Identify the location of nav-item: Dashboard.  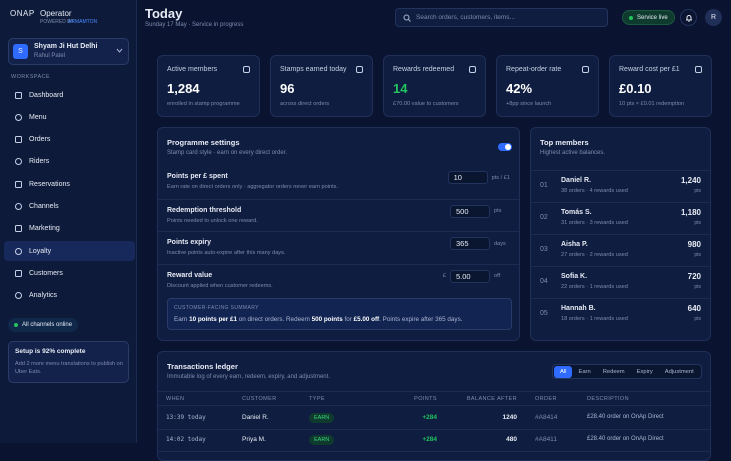
(69, 95).